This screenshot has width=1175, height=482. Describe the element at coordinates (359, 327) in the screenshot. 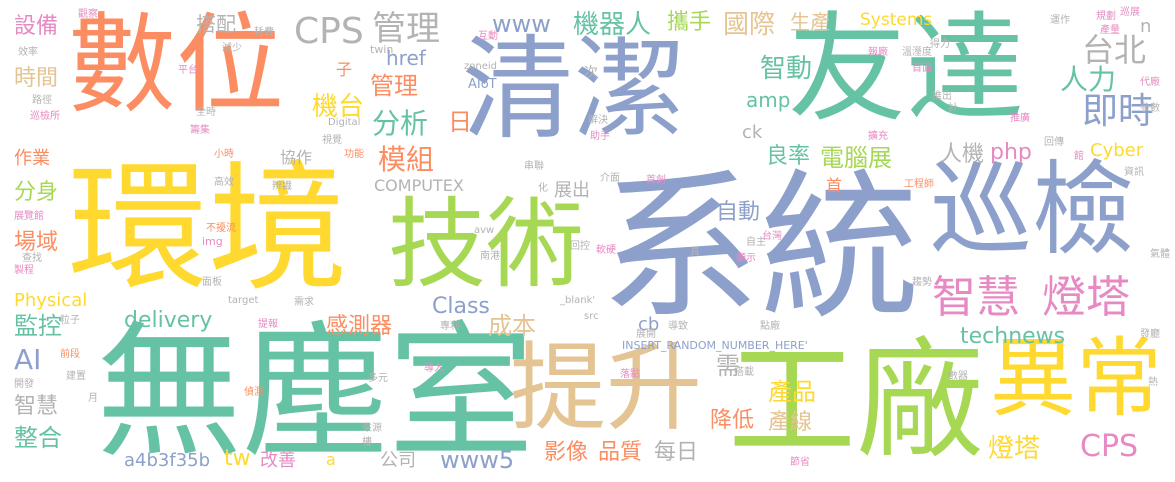

I see `word-ganceqi: 感測器` at that location.